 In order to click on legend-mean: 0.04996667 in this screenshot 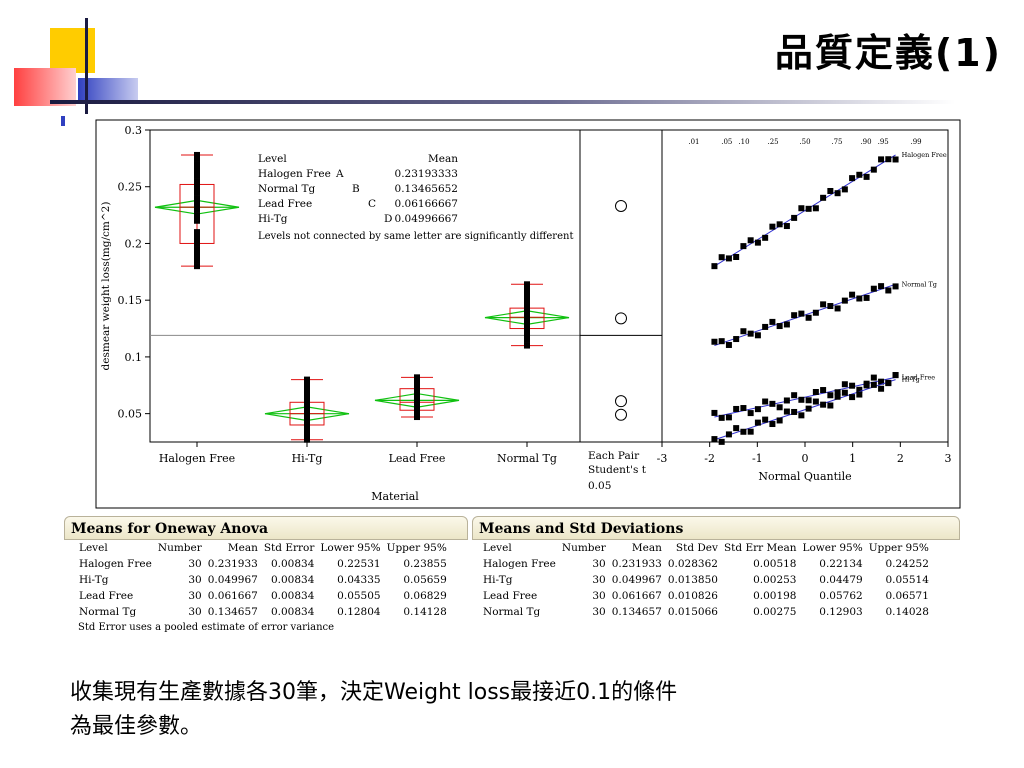, I will do `click(426, 219)`.